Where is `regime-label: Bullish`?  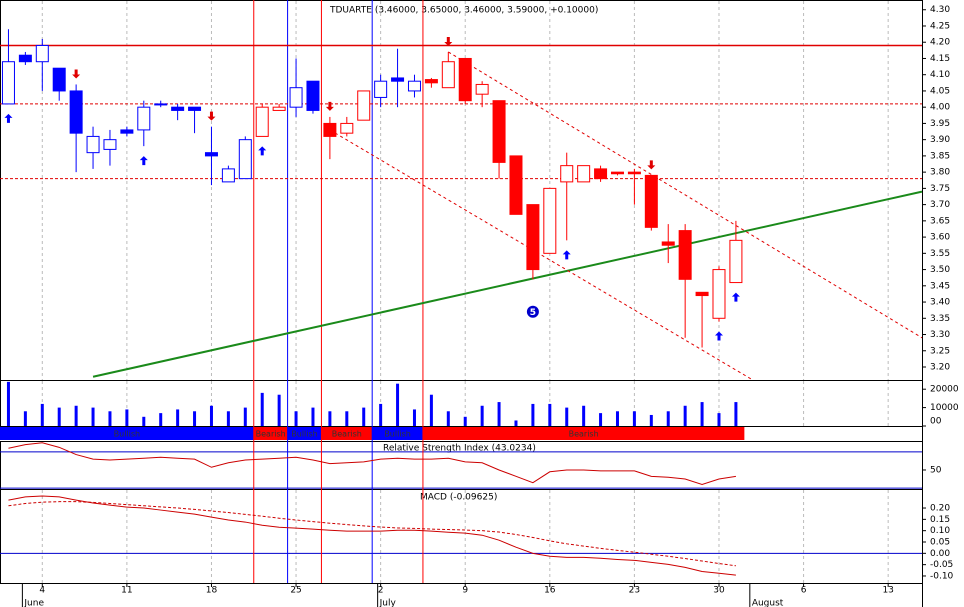 regime-label: Bullish is located at coordinates (304, 434).